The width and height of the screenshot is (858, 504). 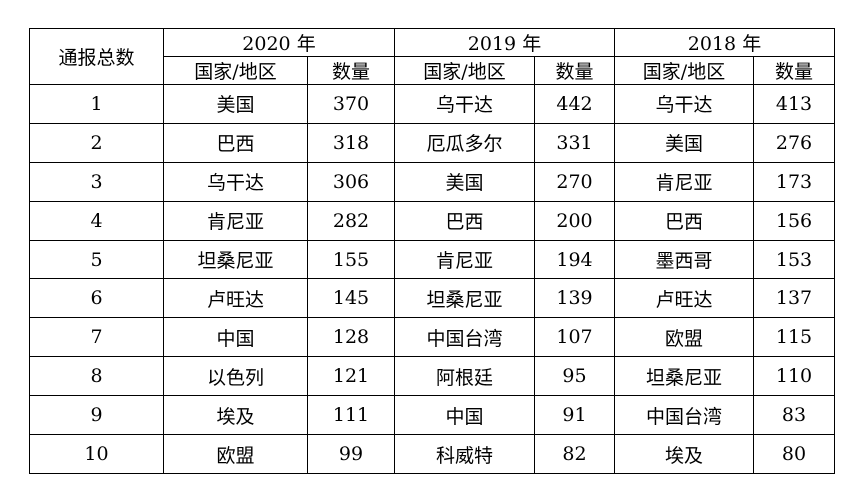 I want to click on table-row: 10 欧盟 99 科威特 82 埃及 80, so click(x=432, y=454).